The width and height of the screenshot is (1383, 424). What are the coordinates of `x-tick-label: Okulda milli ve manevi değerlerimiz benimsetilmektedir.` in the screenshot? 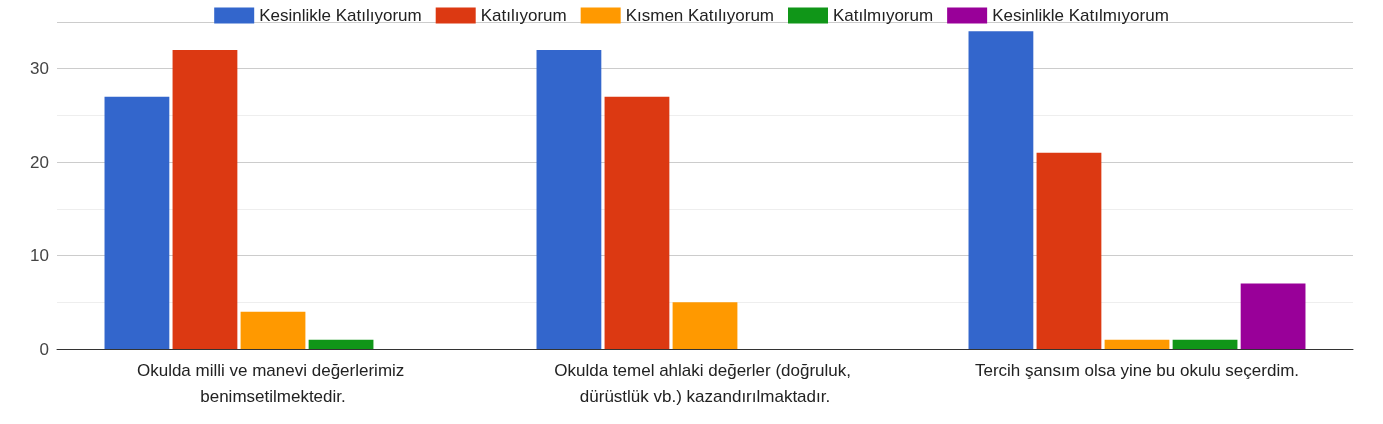 It's located at (273, 383).